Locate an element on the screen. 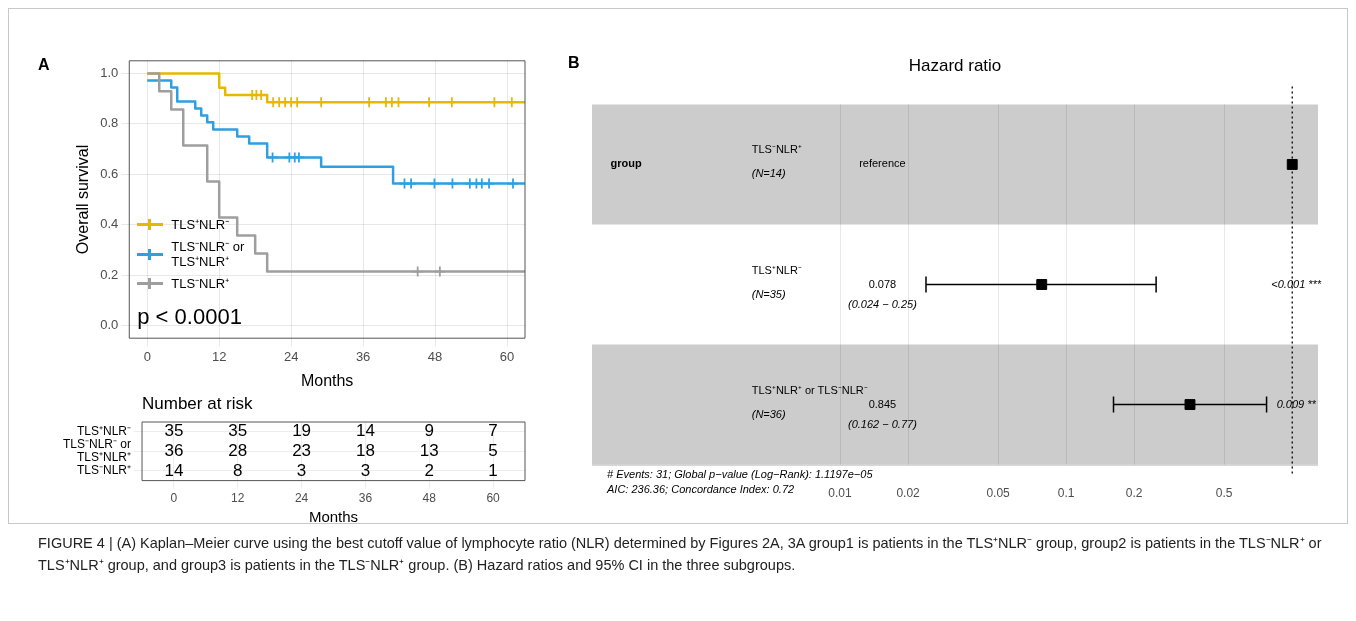 The width and height of the screenshot is (1356, 621). caption: FIGURE 4 | (A) Kaplan–Meier curve using the best cutoff value of lymphocyte ratio (NLR) determined by Figures 2A, 3A group1 is patients in the TLS⁺NLR⁻ group, group2 is patients in the TLS⁻NLR⁺ or TLS⁺NLR⁺ group, and group3 is patients in the TLS⁻NLR⁺ group. (B) Hazard ratios and 95% CI in the three subgroups. is located at coordinates (680, 554).